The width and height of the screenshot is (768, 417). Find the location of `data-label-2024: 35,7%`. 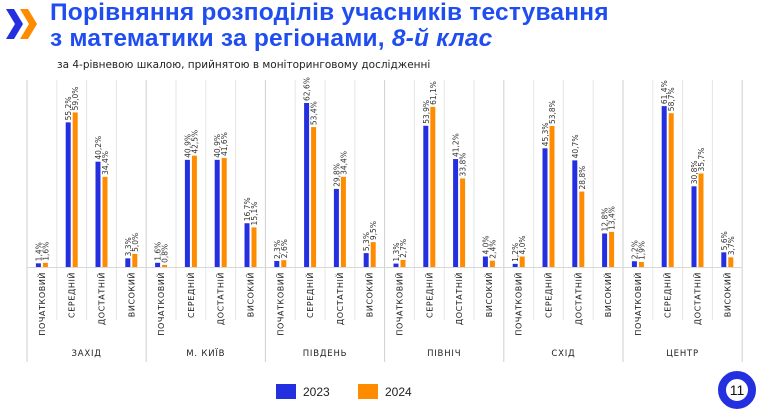

data-label-2024: 35,7% is located at coordinates (701, 160).